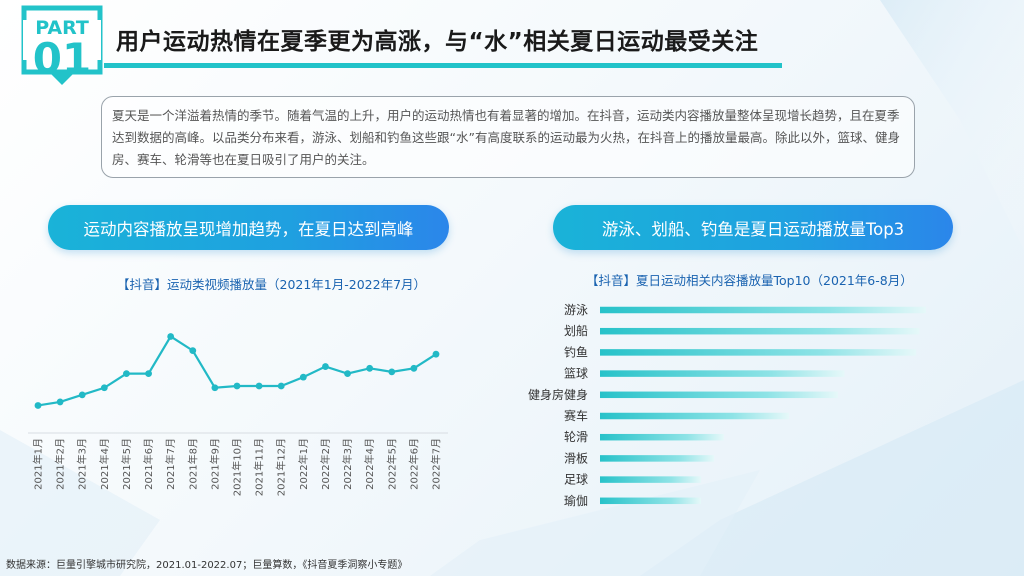 The image size is (1024, 576). Describe the element at coordinates (82, 464) in the screenshot. I see `x-tick-label: 2021年3月` at that location.